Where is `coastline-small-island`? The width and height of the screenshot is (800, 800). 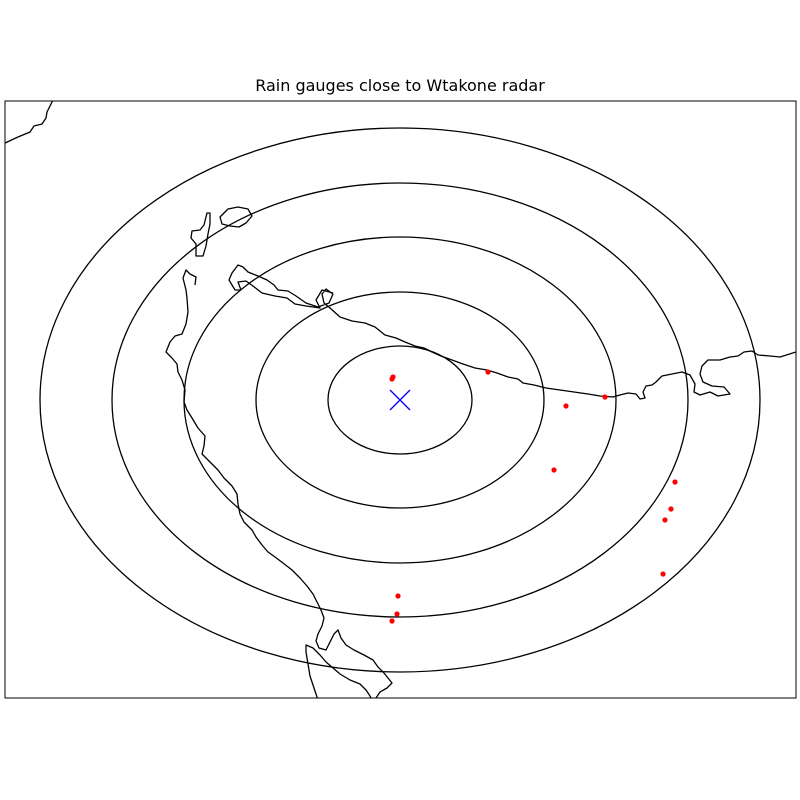
coastline-small-island is located at coordinates (236, 217).